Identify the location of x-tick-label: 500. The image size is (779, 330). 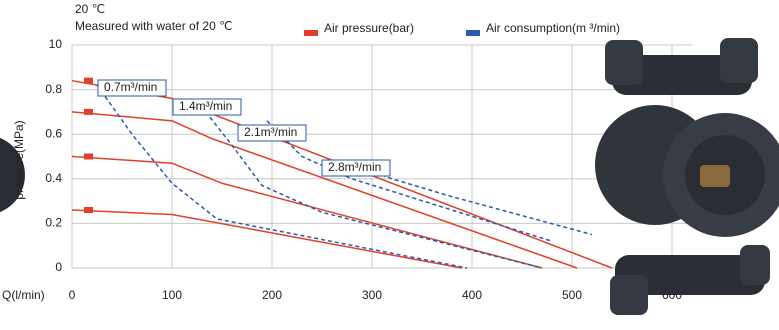
(572, 295).